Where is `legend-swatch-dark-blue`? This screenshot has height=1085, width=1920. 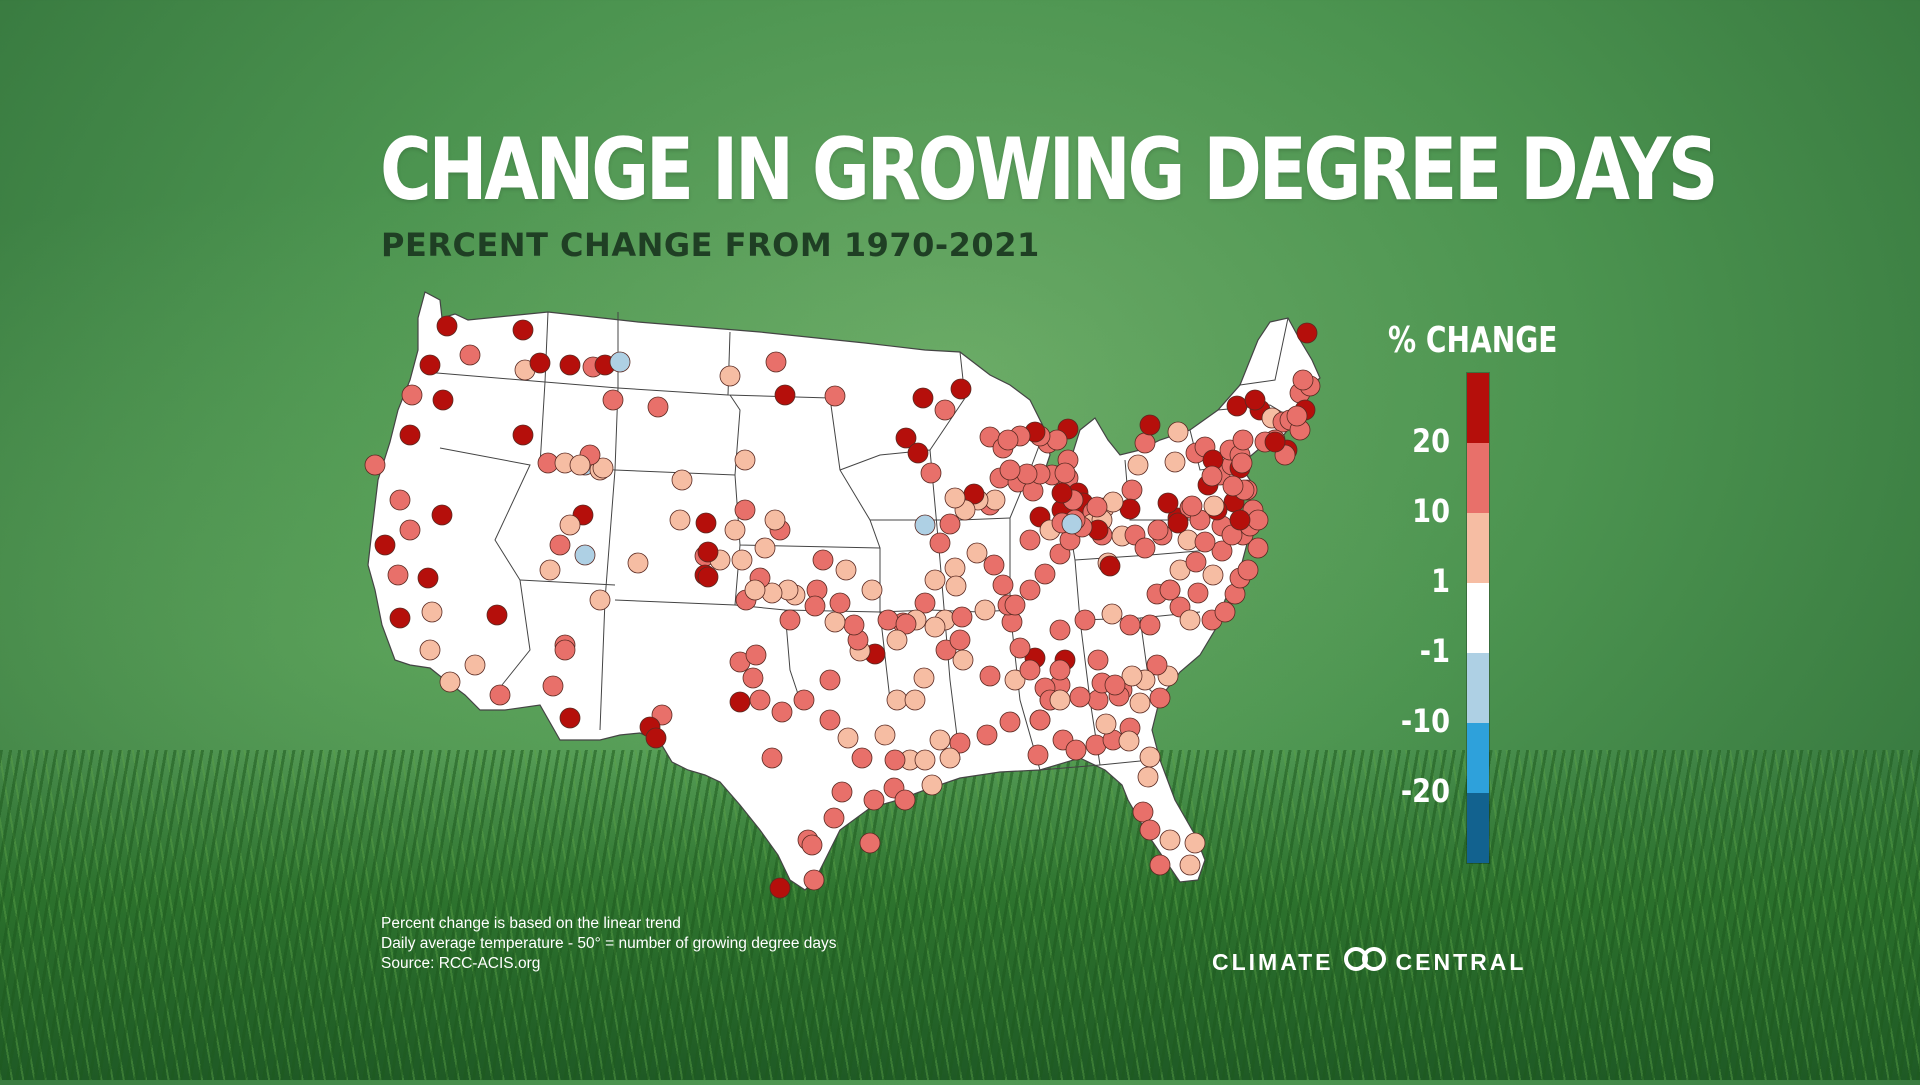
legend-swatch-dark-blue is located at coordinates (1478, 828).